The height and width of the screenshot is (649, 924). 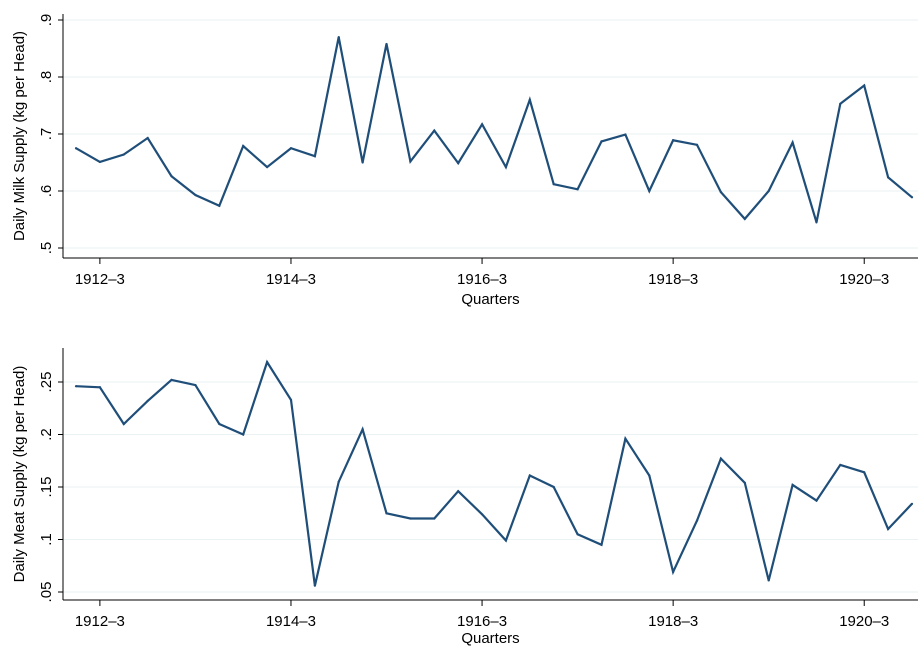 What do you see at coordinates (46, 539) in the screenshot?
I see `y-tick-label: .1` at bounding box center [46, 539].